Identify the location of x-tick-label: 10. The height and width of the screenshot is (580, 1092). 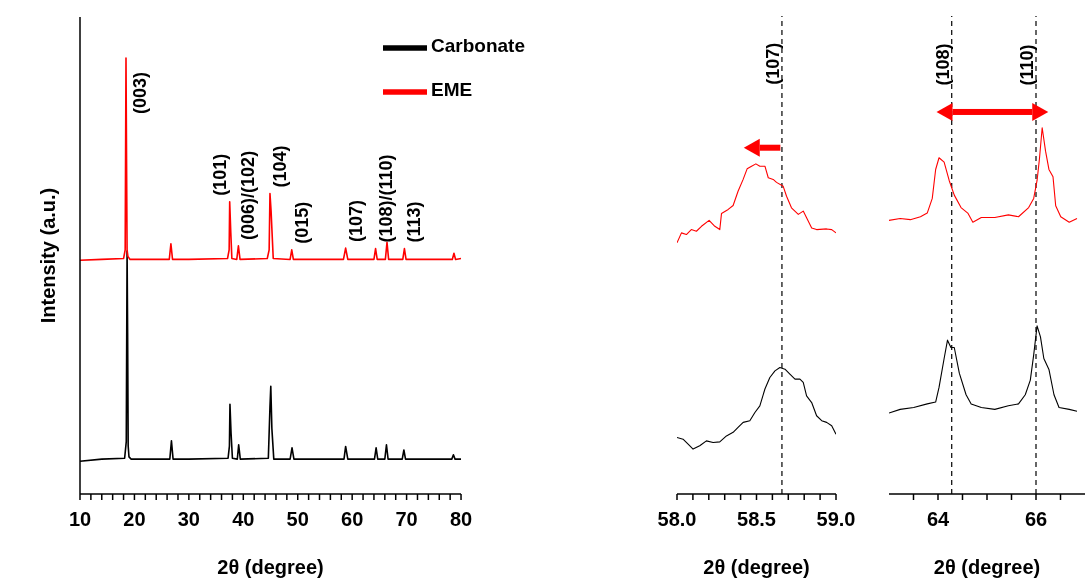
(80, 519).